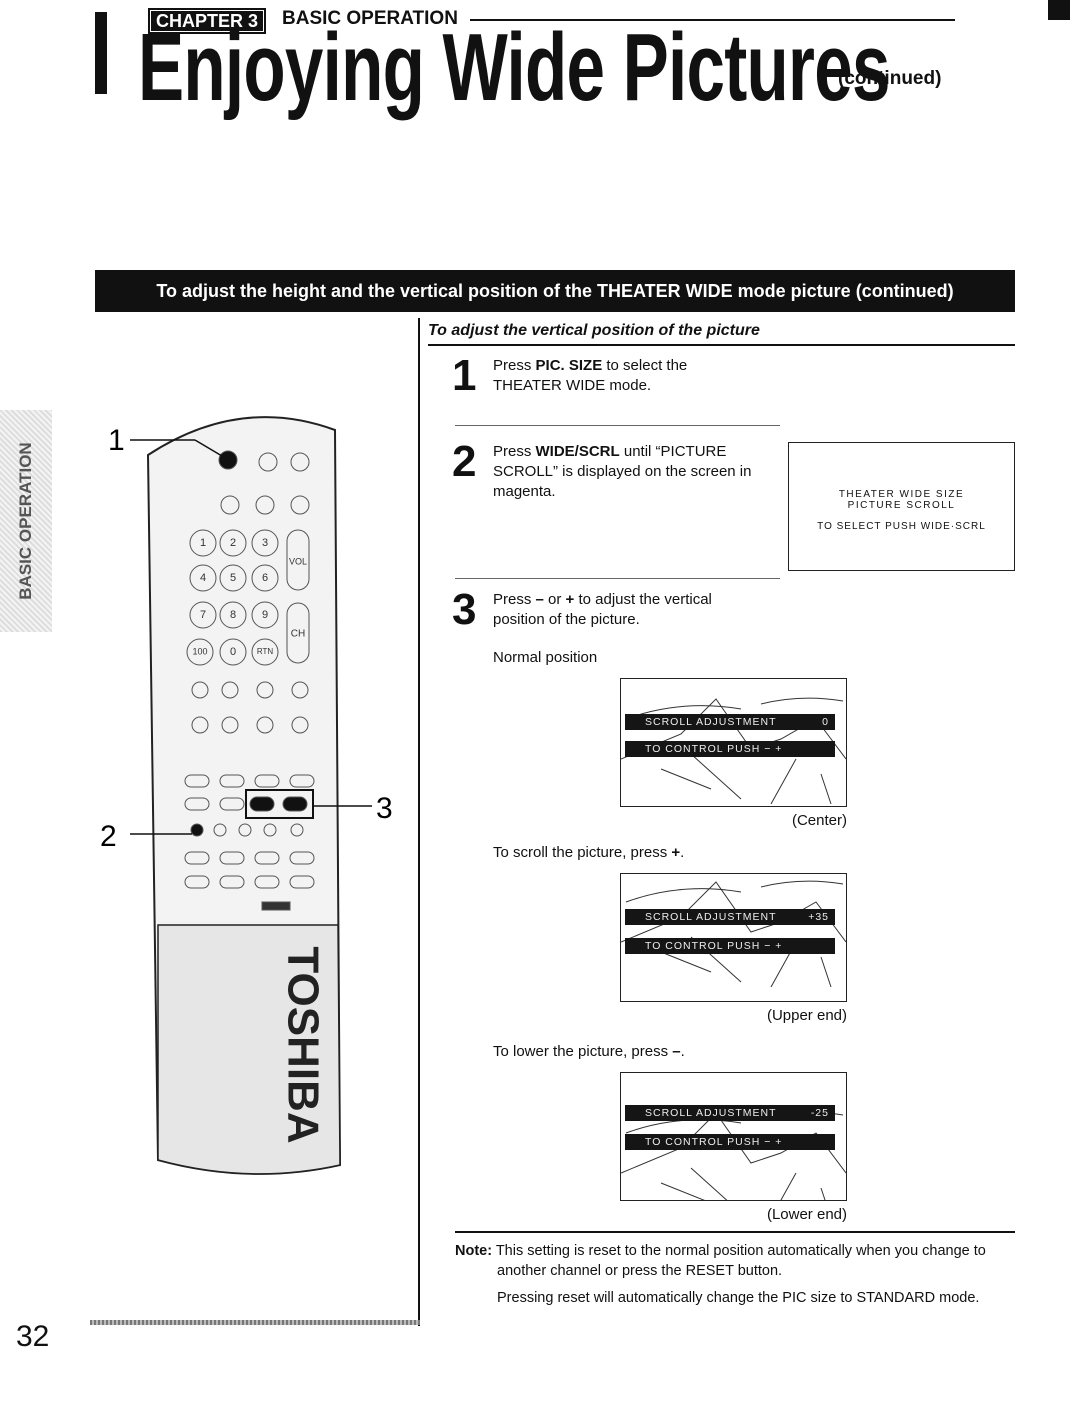 The width and height of the screenshot is (1080, 1412). Describe the element at coordinates (819, 1113) in the screenshot. I see `osd-value: -25` at that location.